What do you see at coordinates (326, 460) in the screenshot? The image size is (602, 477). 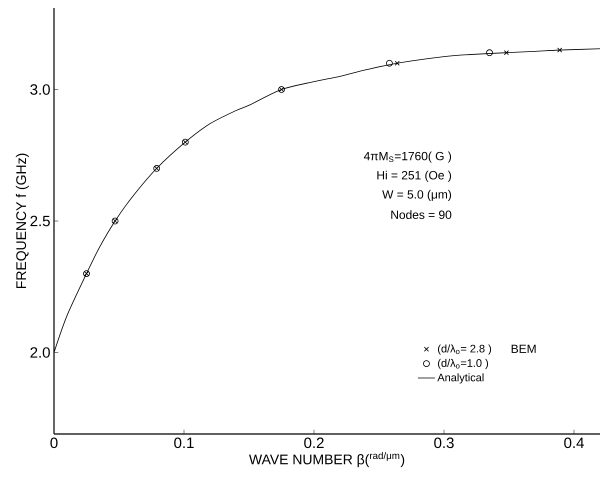 I see `x-axis-title: WAVE NUMBER β($^{rad/μm}$)` at bounding box center [326, 460].